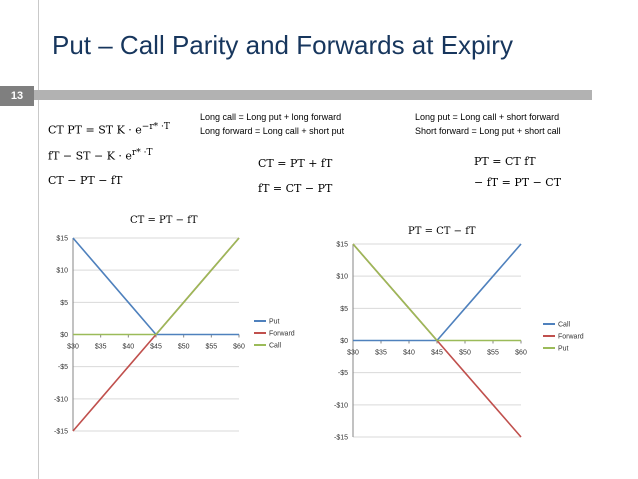 The height and width of the screenshot is (479, 638). Describe the element at coordinates (17, 96) in the screenshot. I see `slide-number: 13` at that location.